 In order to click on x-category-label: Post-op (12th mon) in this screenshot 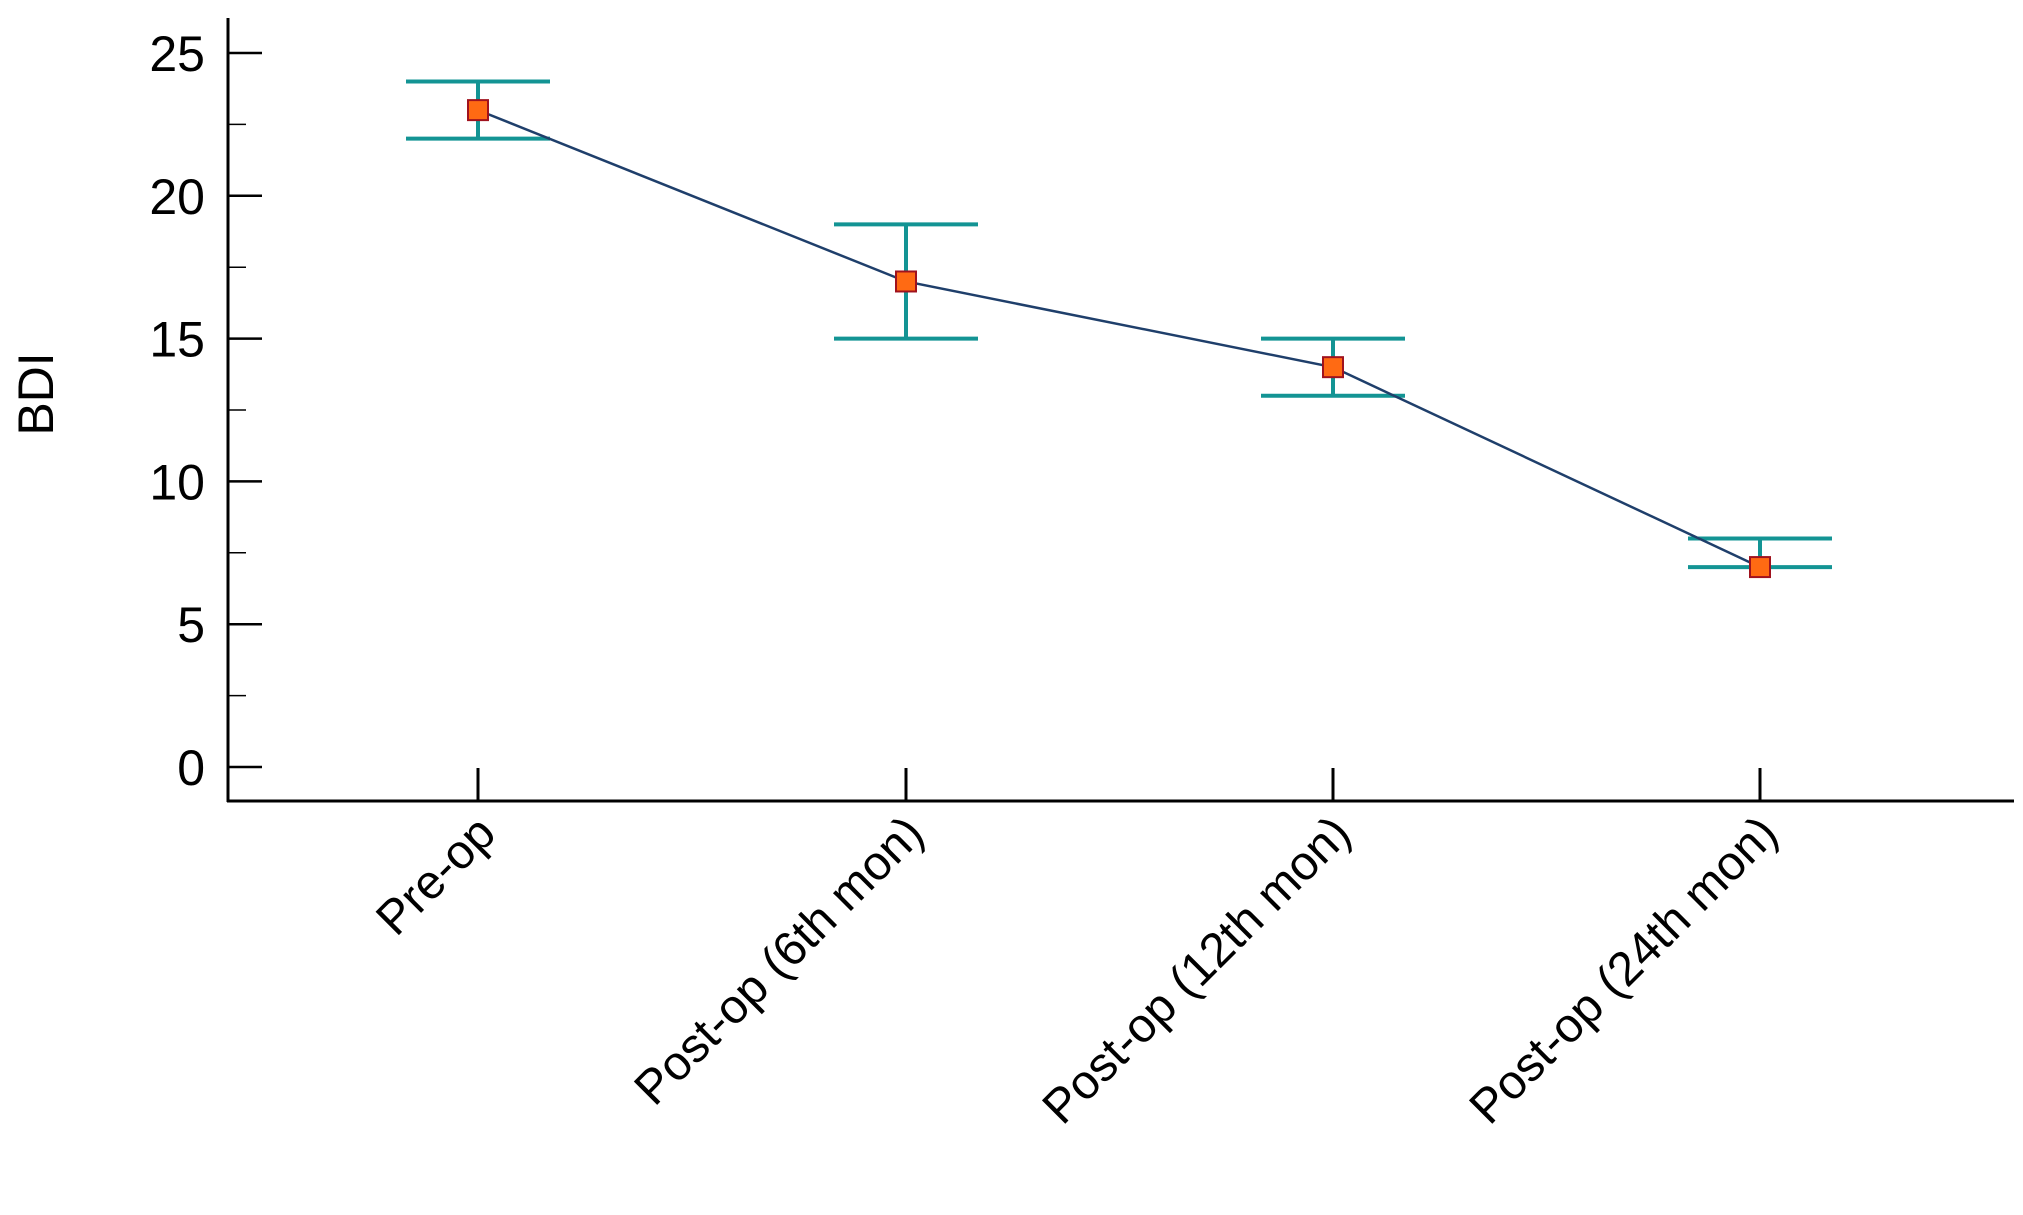, I will do `click(1197, 970)`.